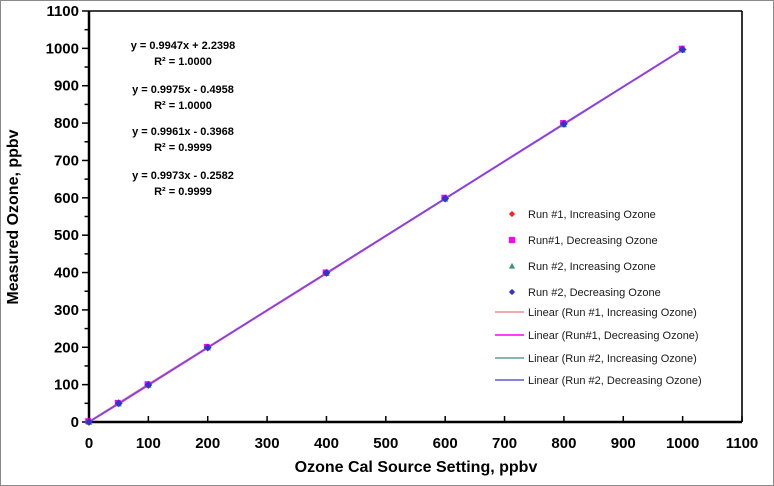  Describe the element at coordinates (183, 62) in the screenshot. I see `r-squared-run-1-increasing-ozone: R² = 1.0000` at that location.